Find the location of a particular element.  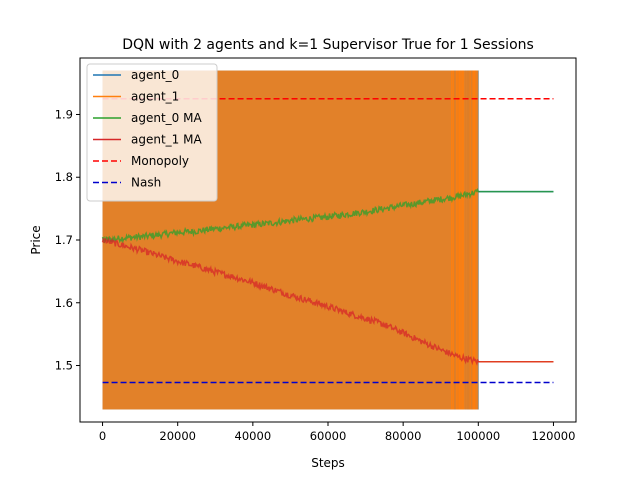

x-axis-label: Steps is located at coordinates (328, 463).